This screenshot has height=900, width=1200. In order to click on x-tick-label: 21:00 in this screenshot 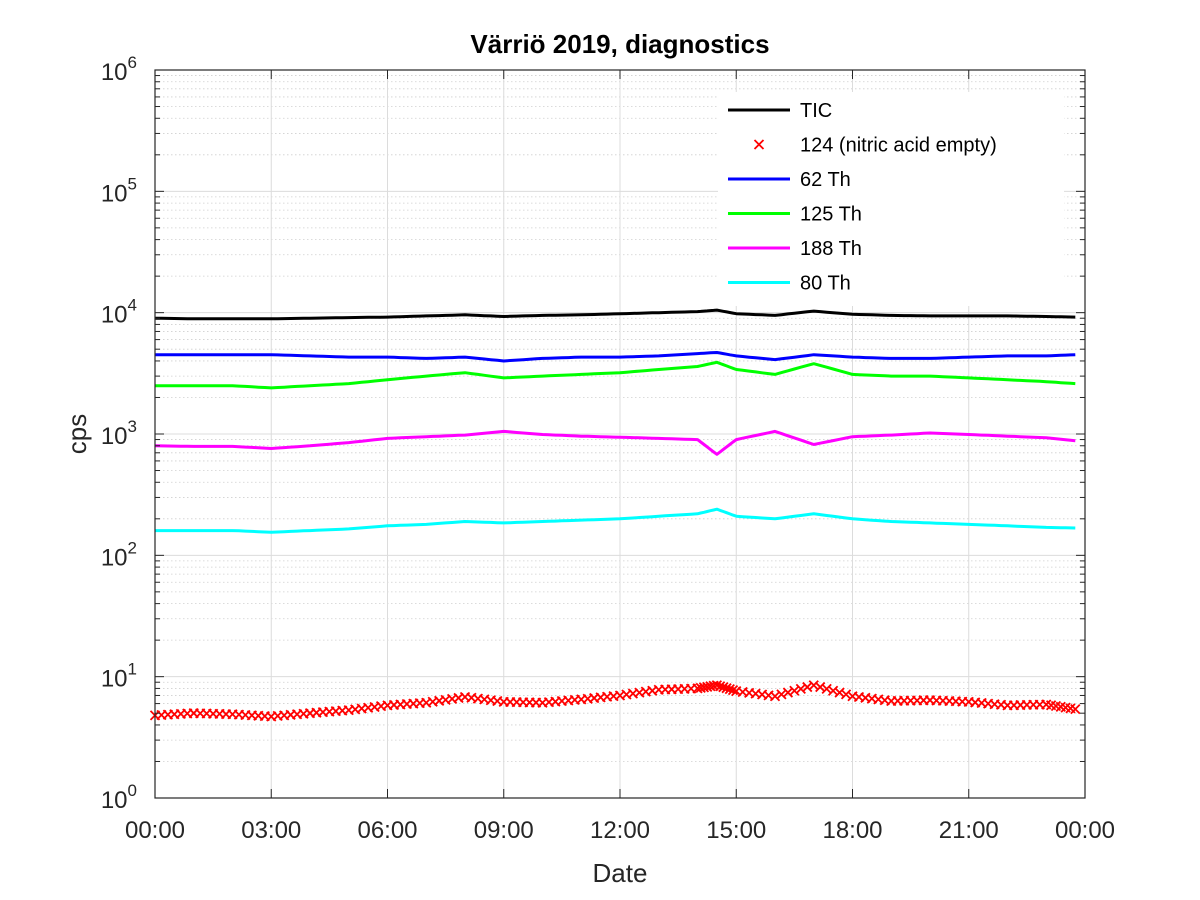, I will do `click(969, 830)`.